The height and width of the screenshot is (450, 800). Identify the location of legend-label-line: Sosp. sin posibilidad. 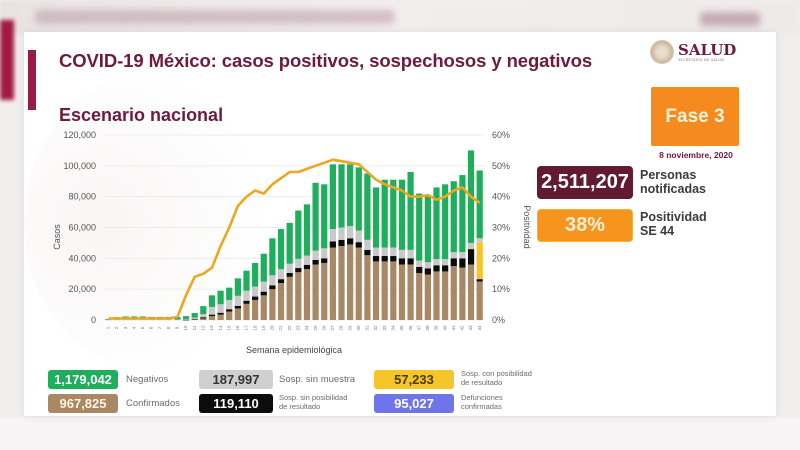
(313, 397).